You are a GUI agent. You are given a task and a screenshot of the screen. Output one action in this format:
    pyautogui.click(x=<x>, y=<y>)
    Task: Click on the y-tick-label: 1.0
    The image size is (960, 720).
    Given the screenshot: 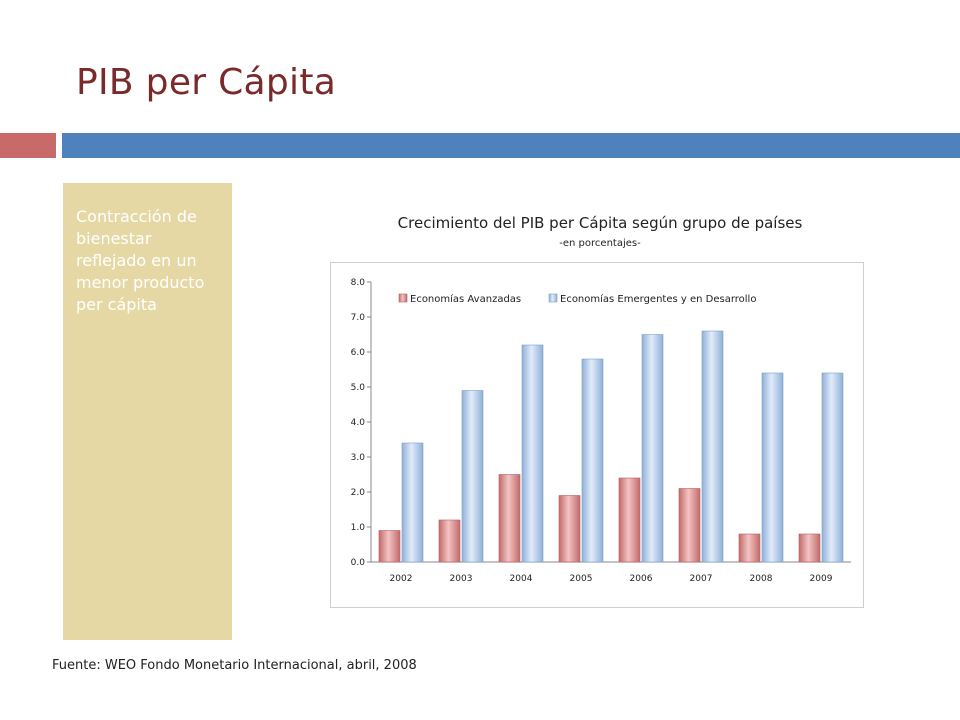 What is the action you would take?
    pyautogui.click(x=358, y=528)
    